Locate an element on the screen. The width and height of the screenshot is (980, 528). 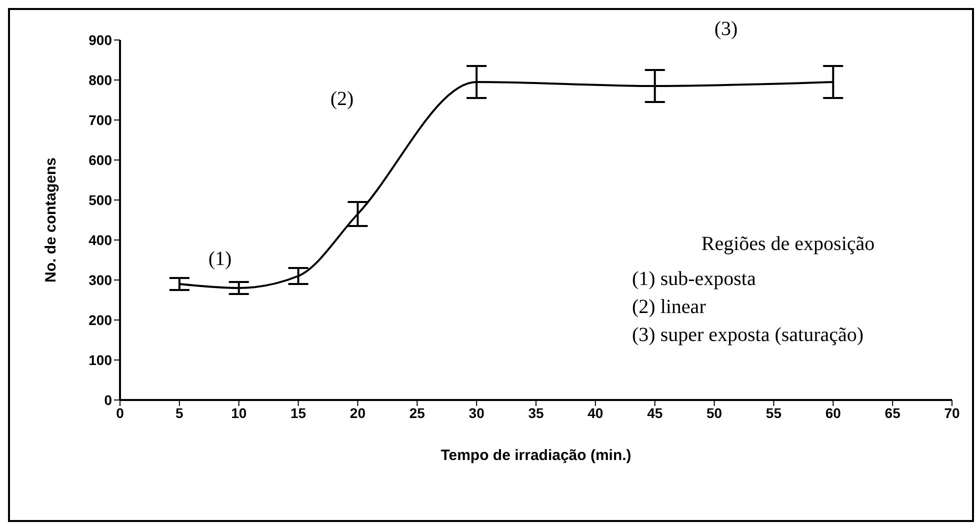
annotation: (3) super exposta (saturação) is located at coordinates (748, 335).